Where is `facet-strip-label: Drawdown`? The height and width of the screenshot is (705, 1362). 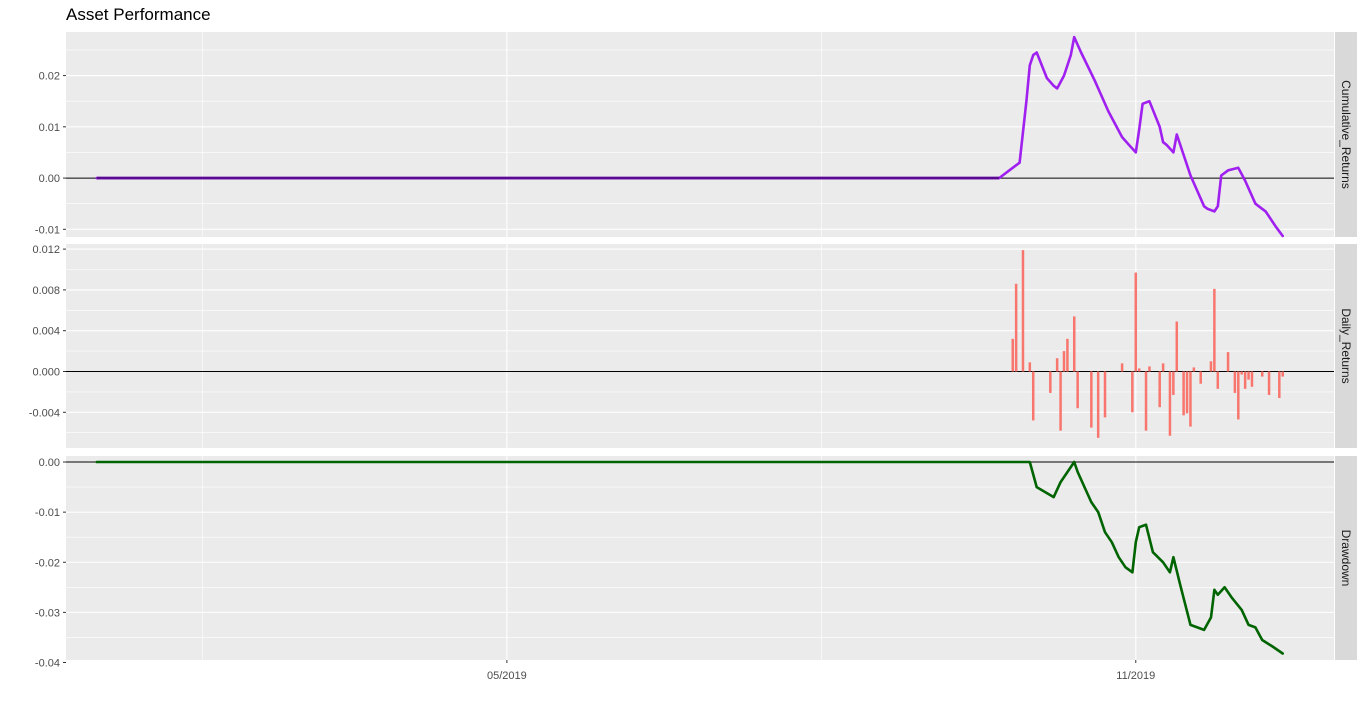
facet-strip-label: Drawdown is located at coordinates (1346, 558).